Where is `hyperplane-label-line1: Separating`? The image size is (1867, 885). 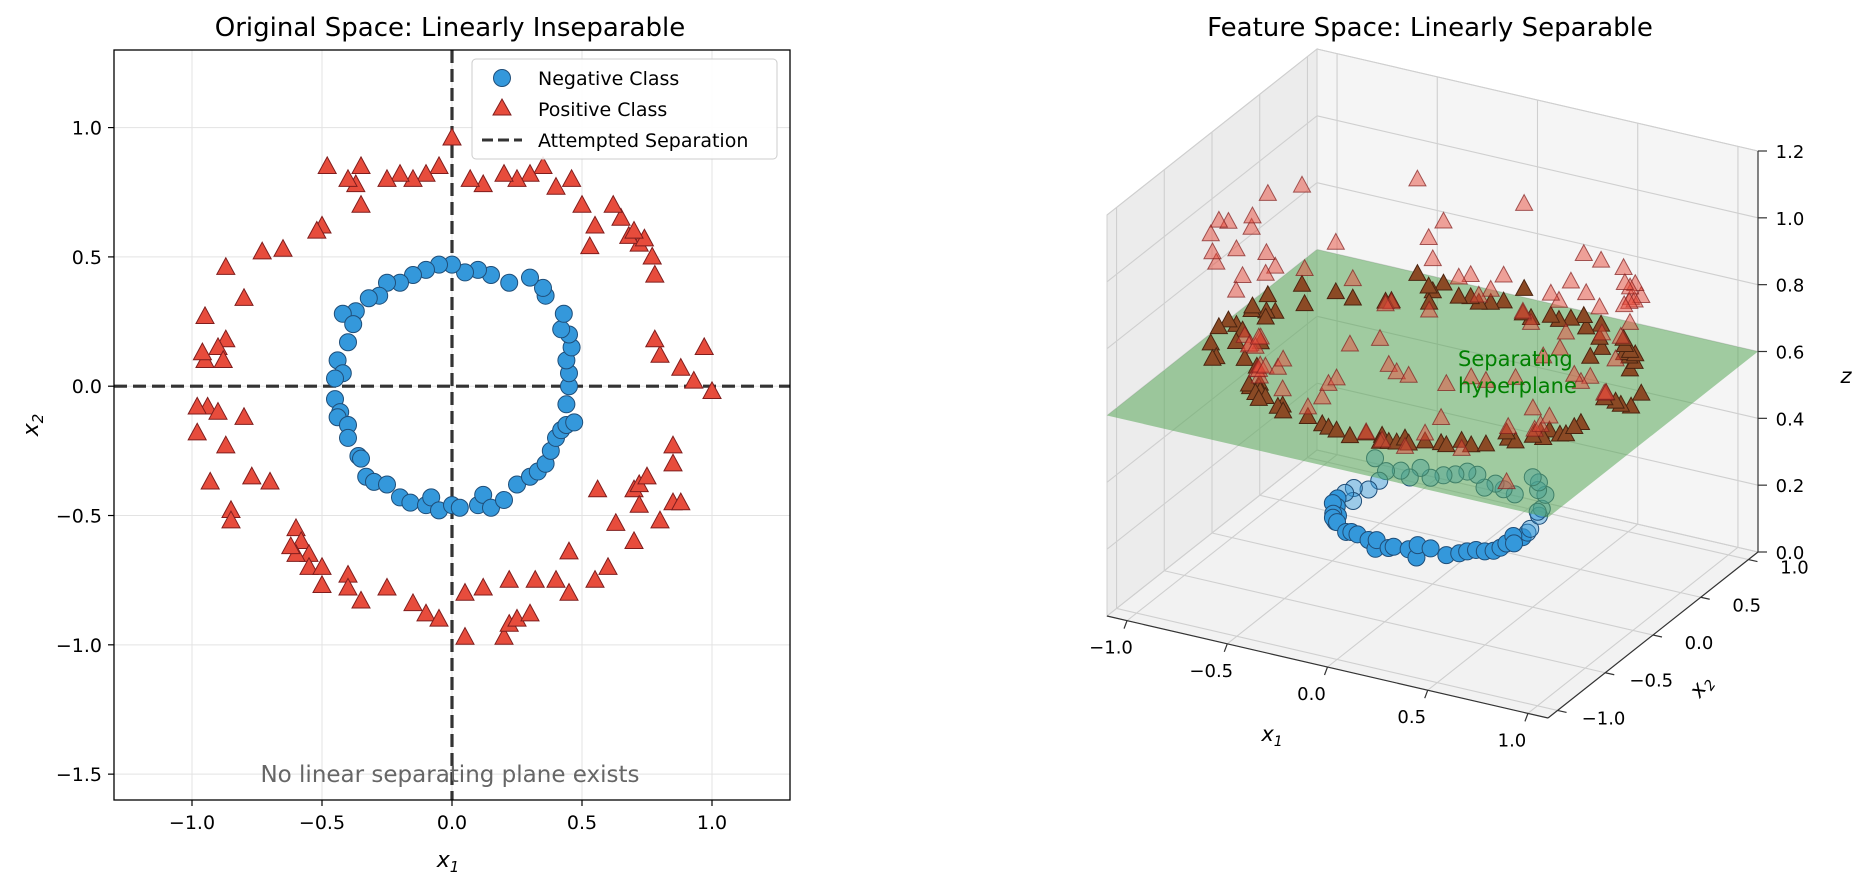 hyperplane-label-line1: Separating is located at coordinates (1515, 359).